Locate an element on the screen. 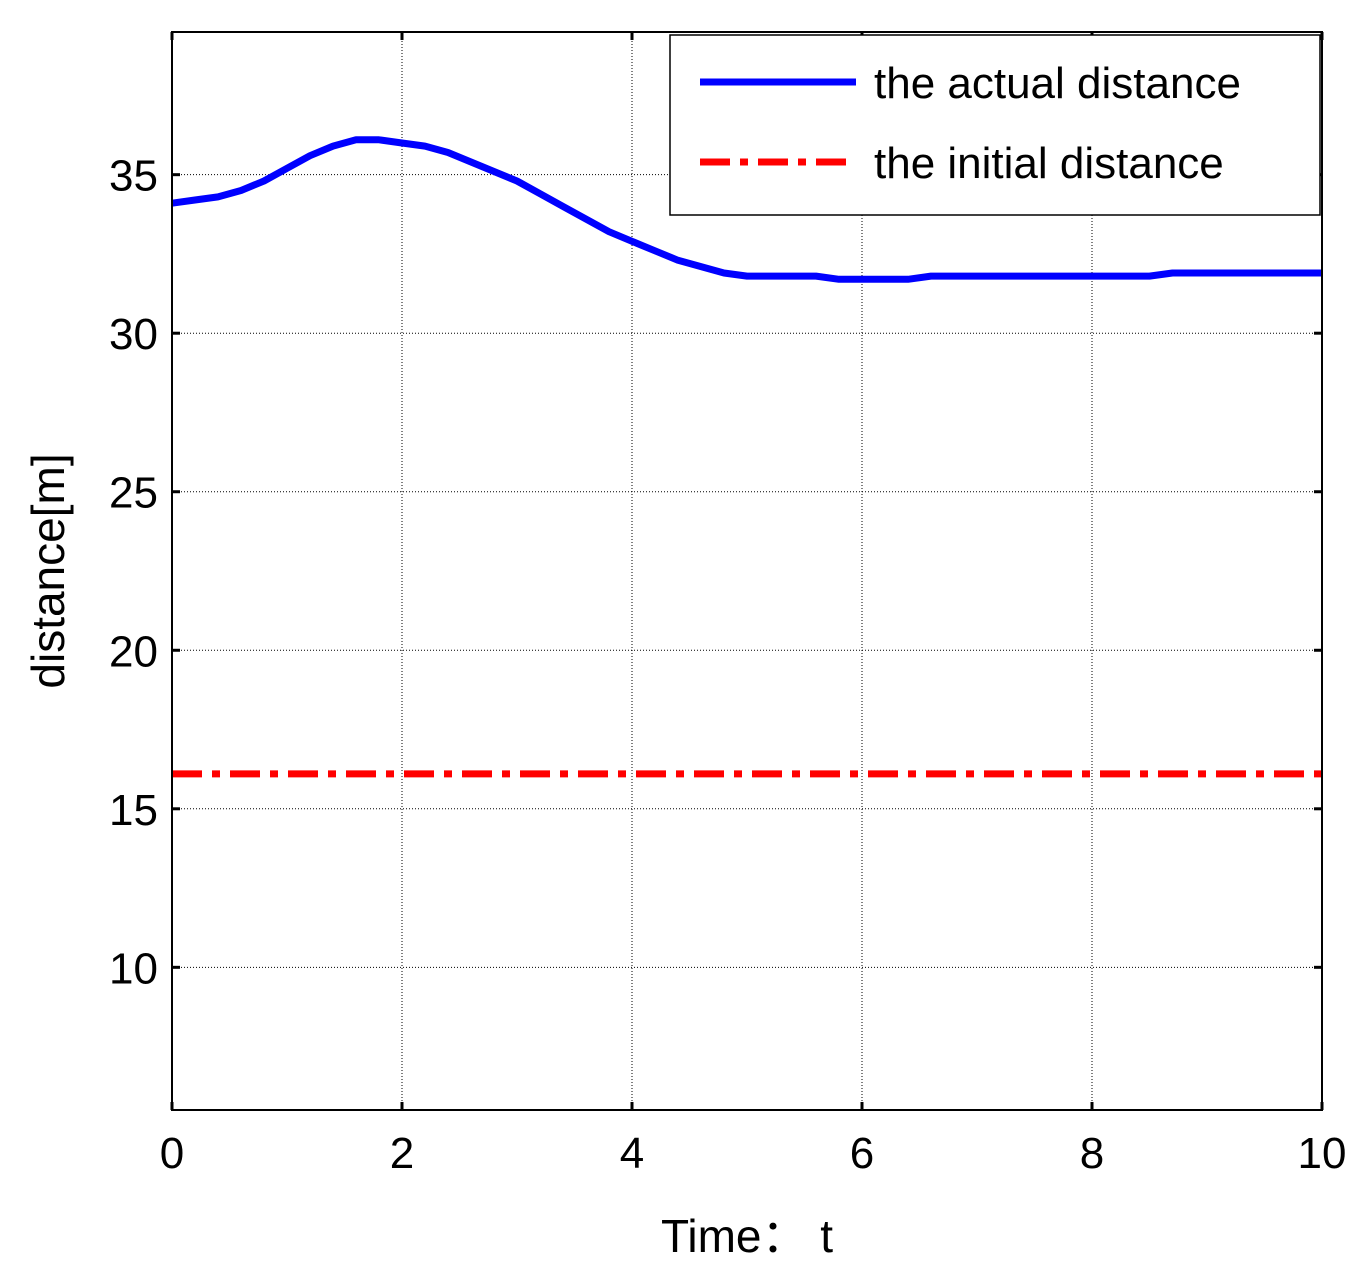 Image resolution: width=1372 pixels, height=1281 pixels. y-tick-label: 30 is located at coordinates (133, 334).